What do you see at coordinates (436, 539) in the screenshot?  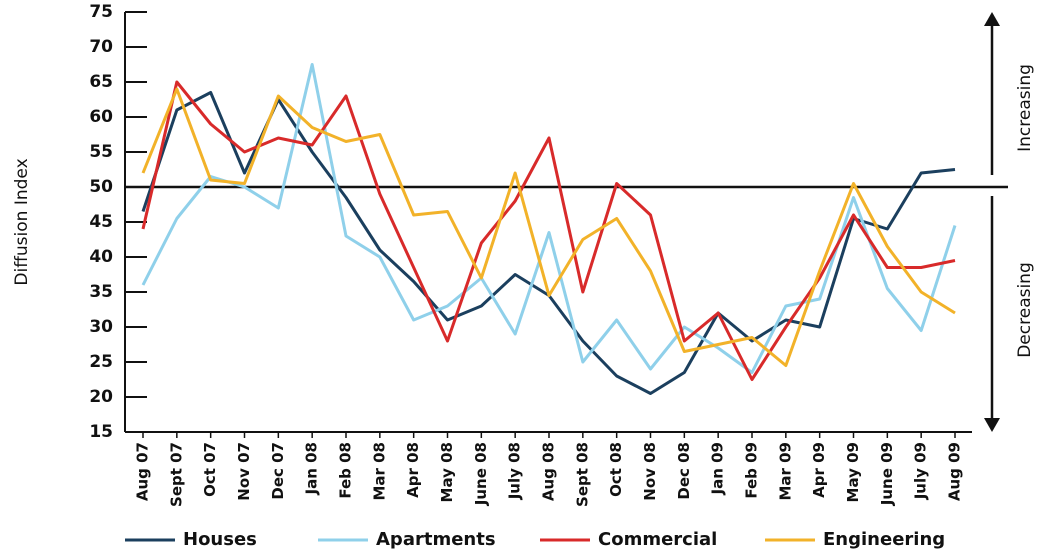 I see `legend-label: Apartments` at bounding box center [436, 539].